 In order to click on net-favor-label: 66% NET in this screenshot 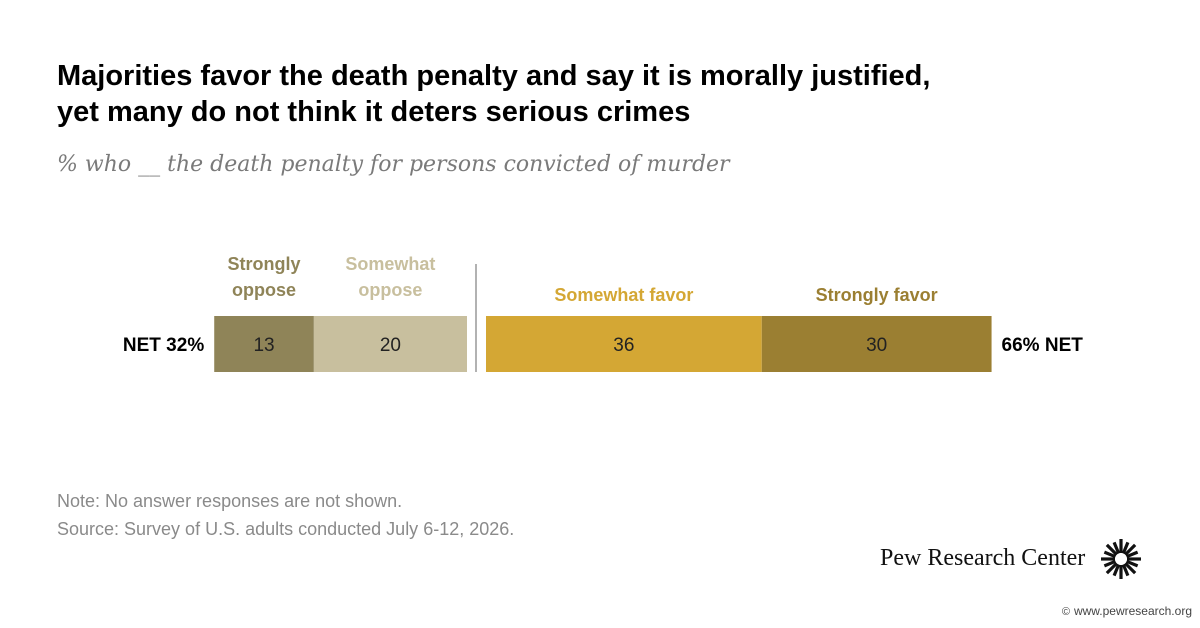, I will do `click(1043, 345)`.